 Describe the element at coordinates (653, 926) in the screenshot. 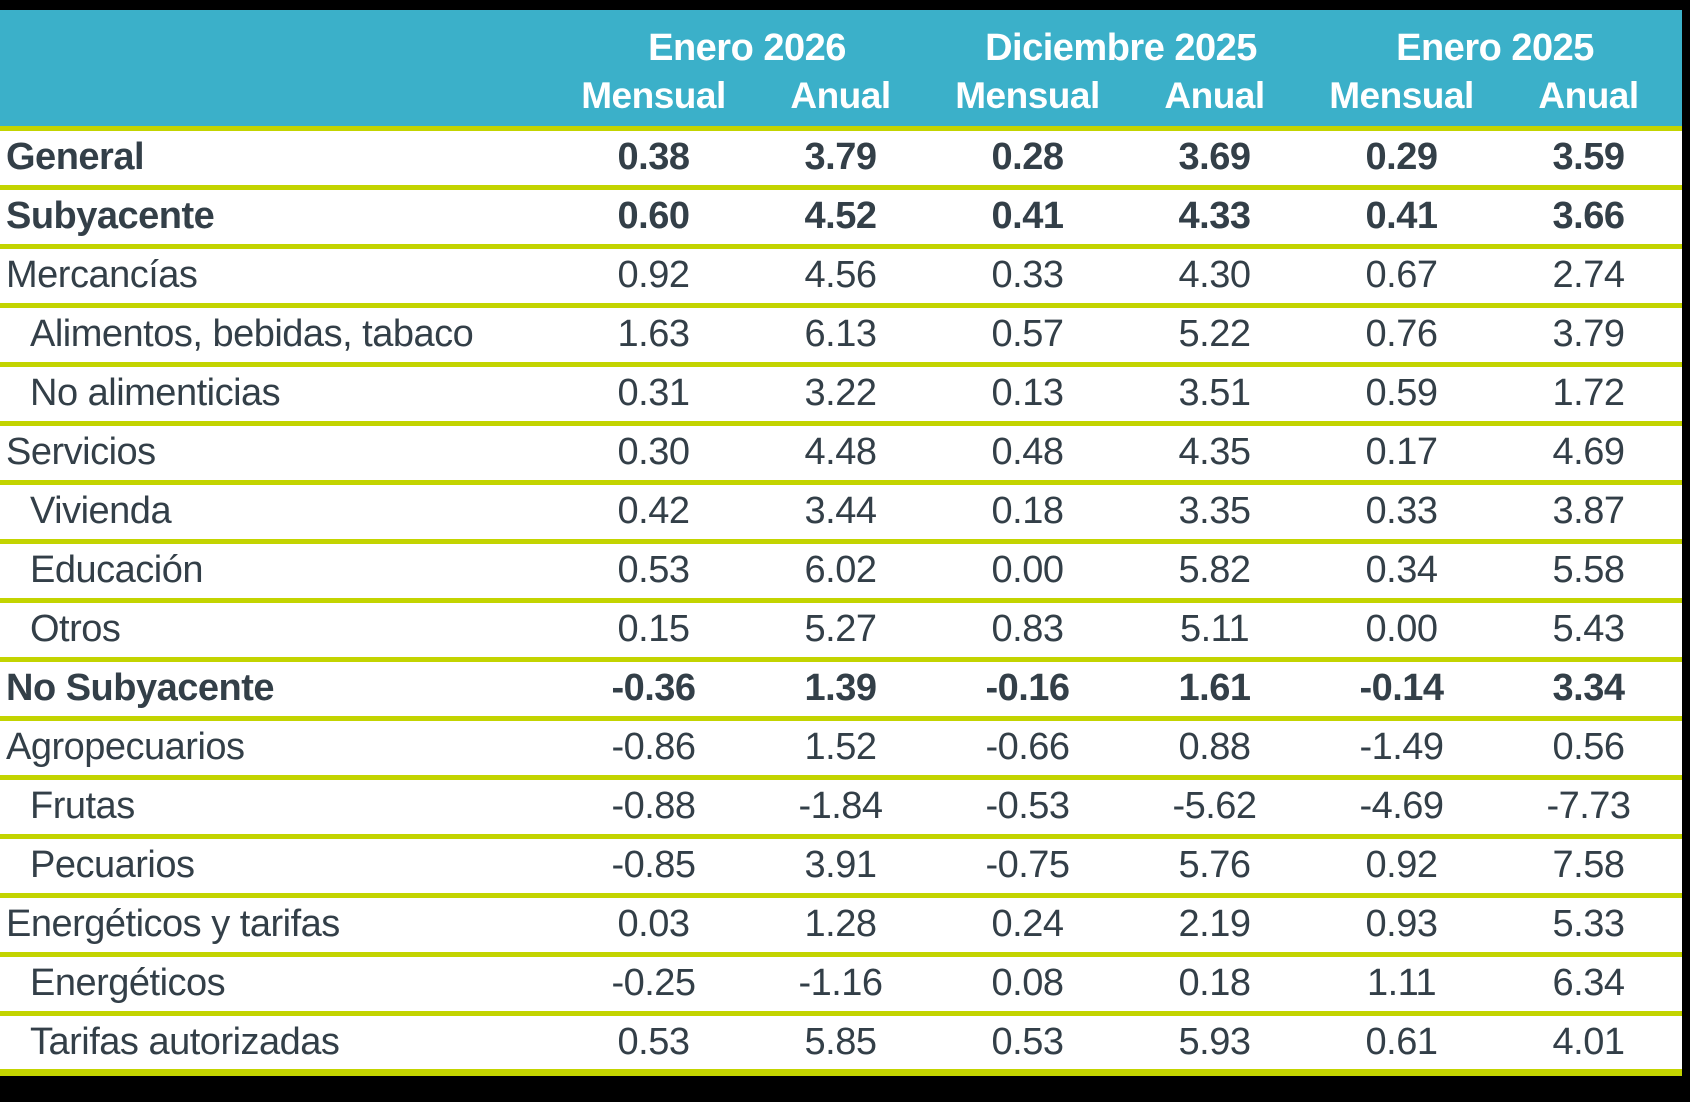

I see `cell-value: 0.03` at that location.